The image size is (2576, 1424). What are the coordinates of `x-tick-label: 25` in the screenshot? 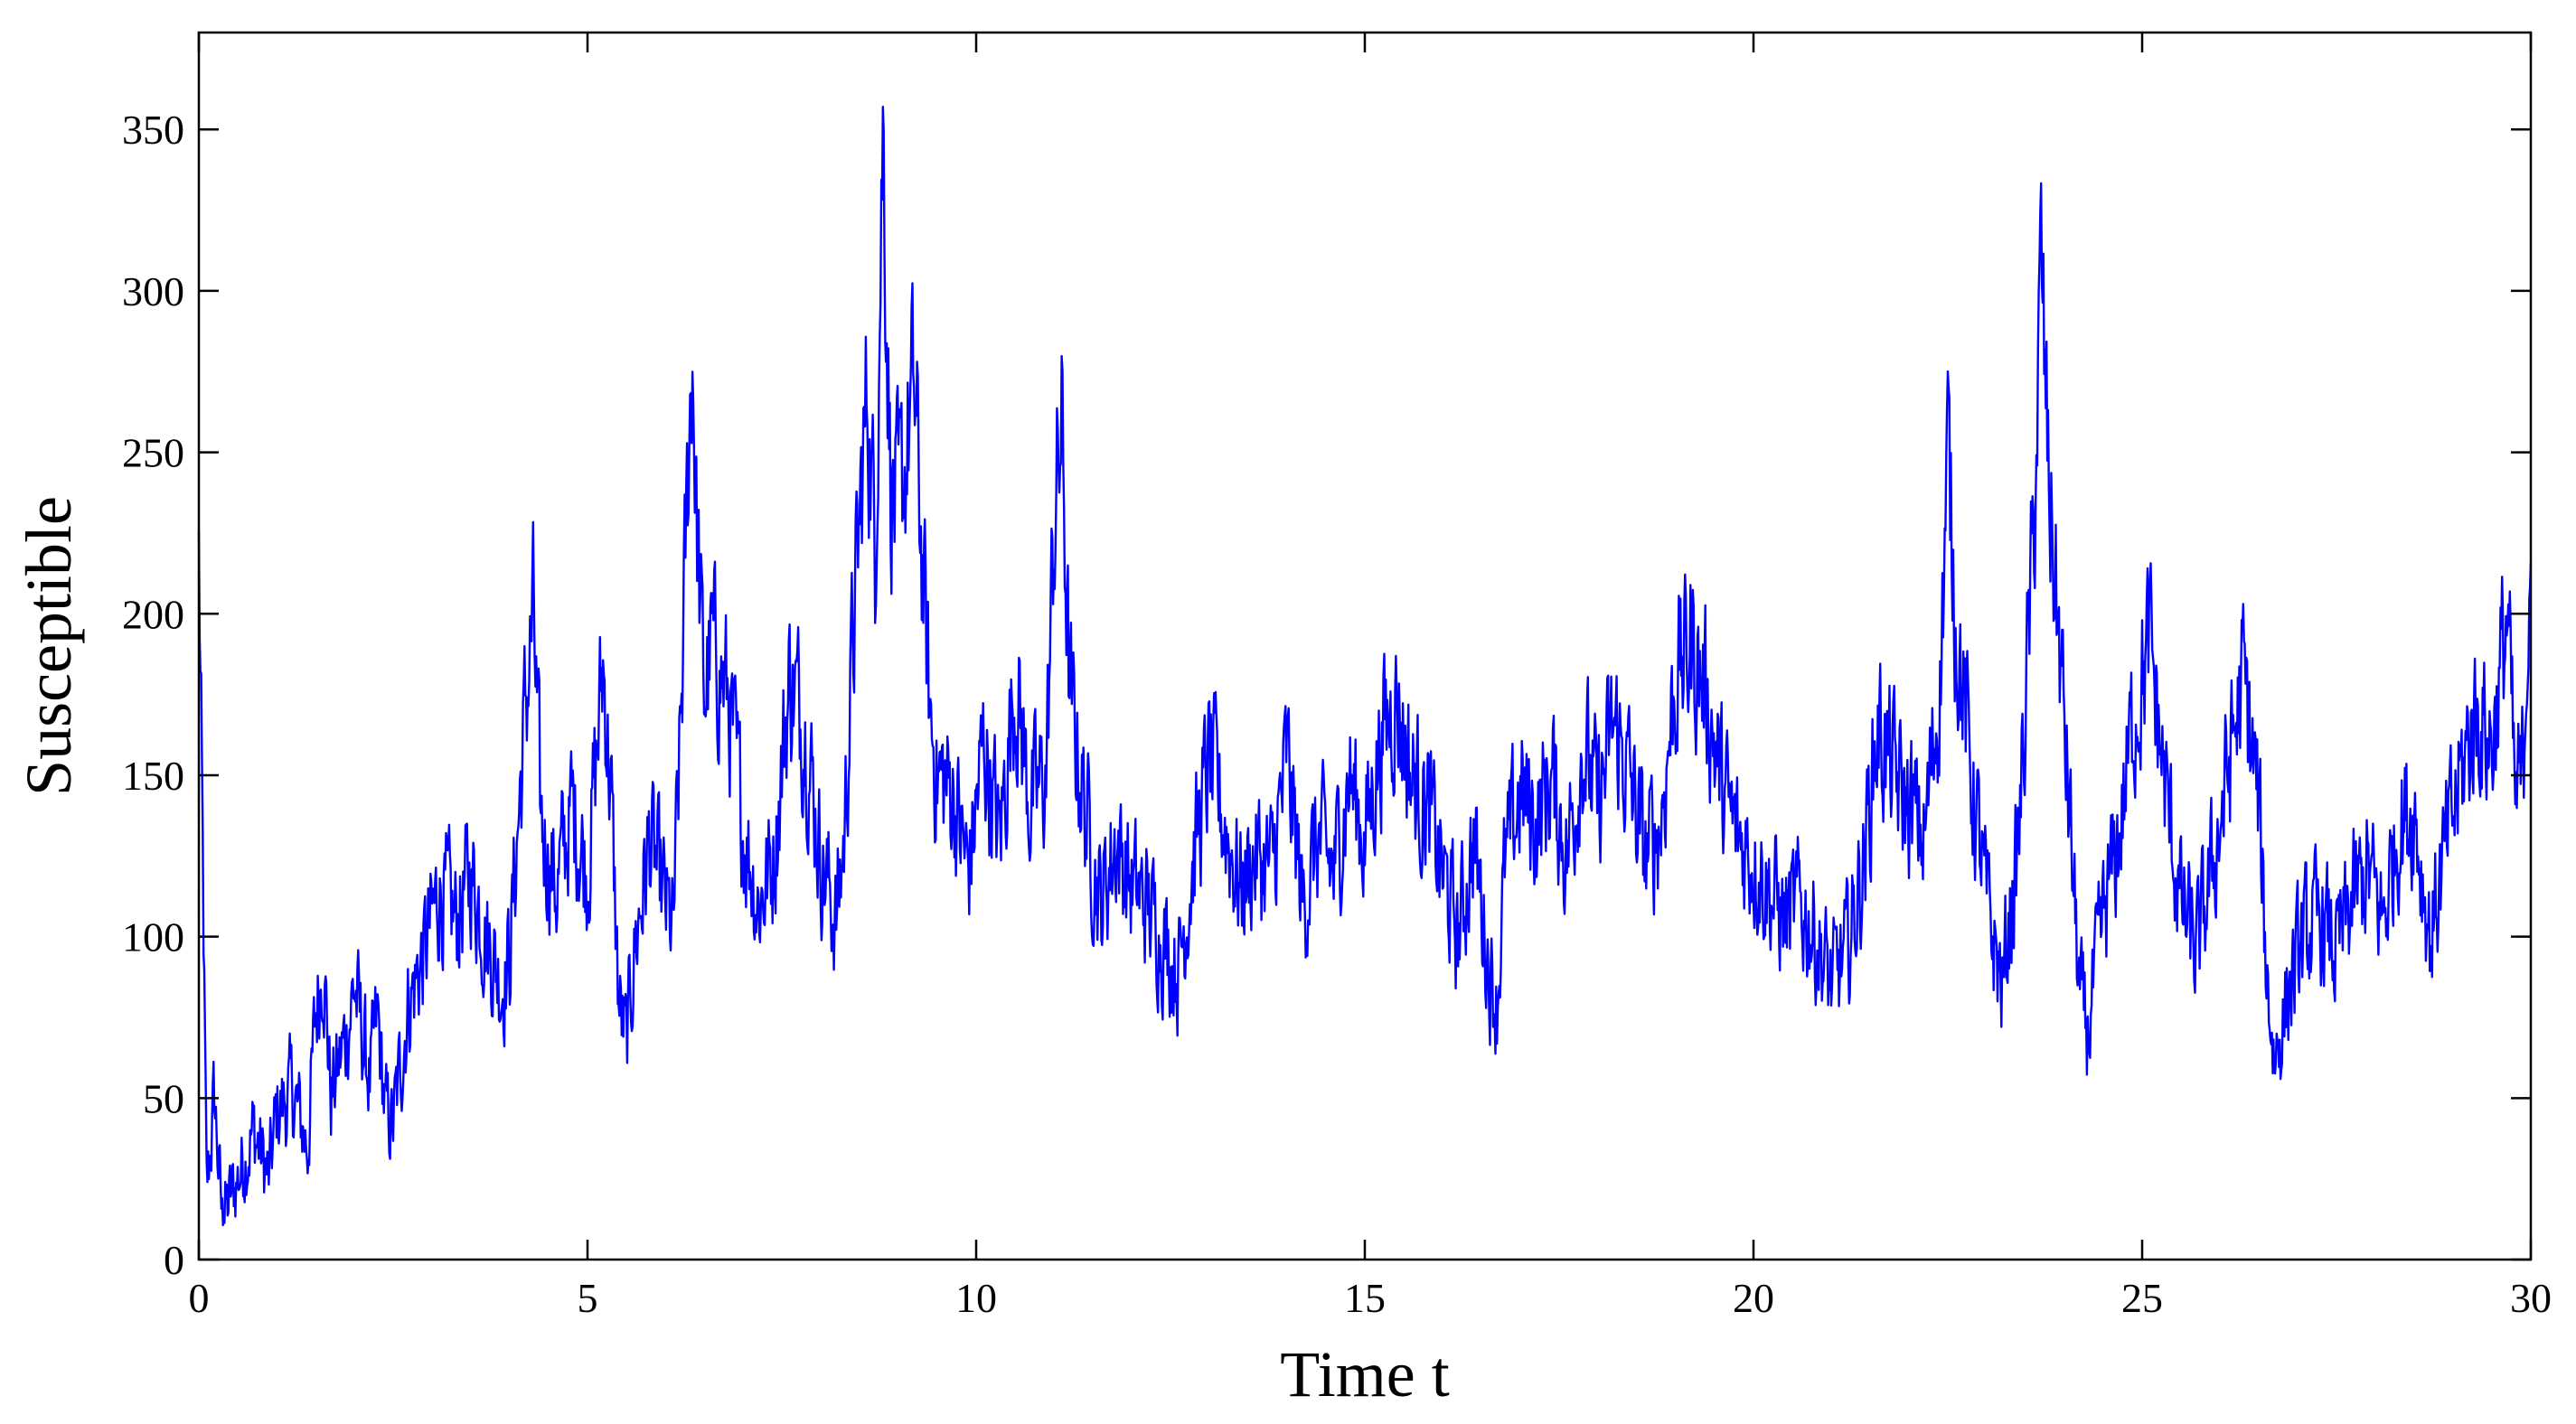 It's located at (2142, 1298).